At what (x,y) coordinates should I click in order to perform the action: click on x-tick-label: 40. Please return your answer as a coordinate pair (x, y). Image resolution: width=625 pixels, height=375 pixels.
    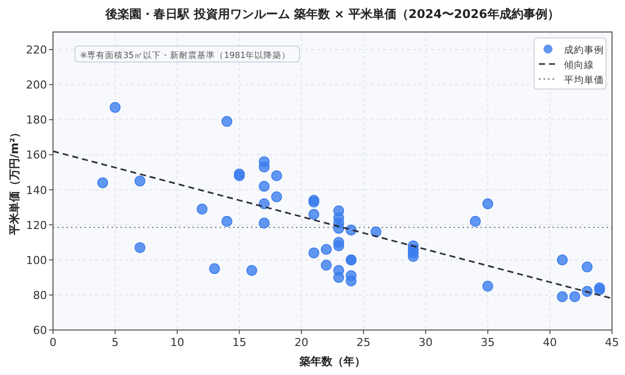
    Looking at the image, I should click on (549, 342).